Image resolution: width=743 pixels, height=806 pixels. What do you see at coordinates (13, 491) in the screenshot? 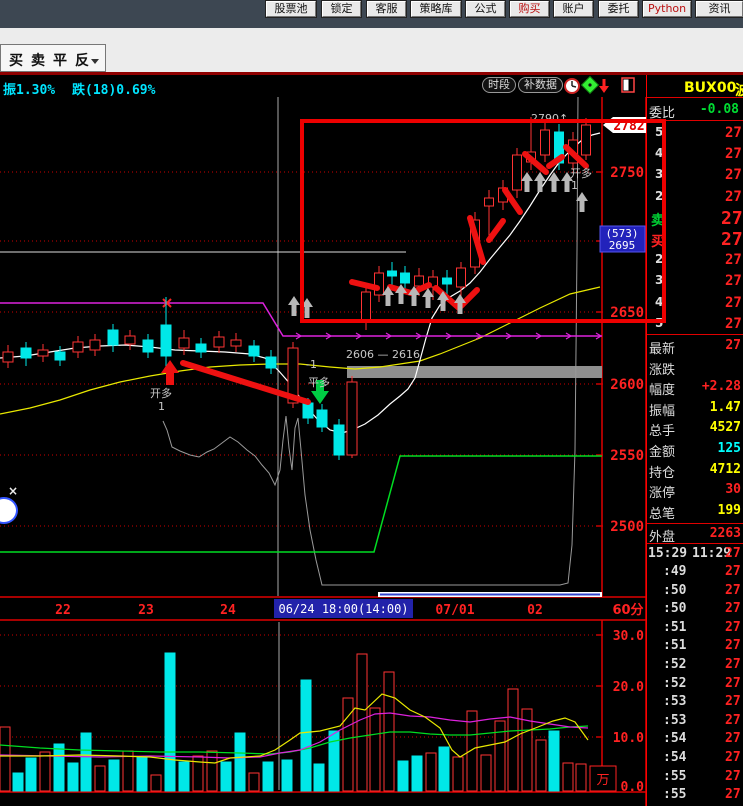
I see `close-icon: ×` at bounding box center [13, 491].